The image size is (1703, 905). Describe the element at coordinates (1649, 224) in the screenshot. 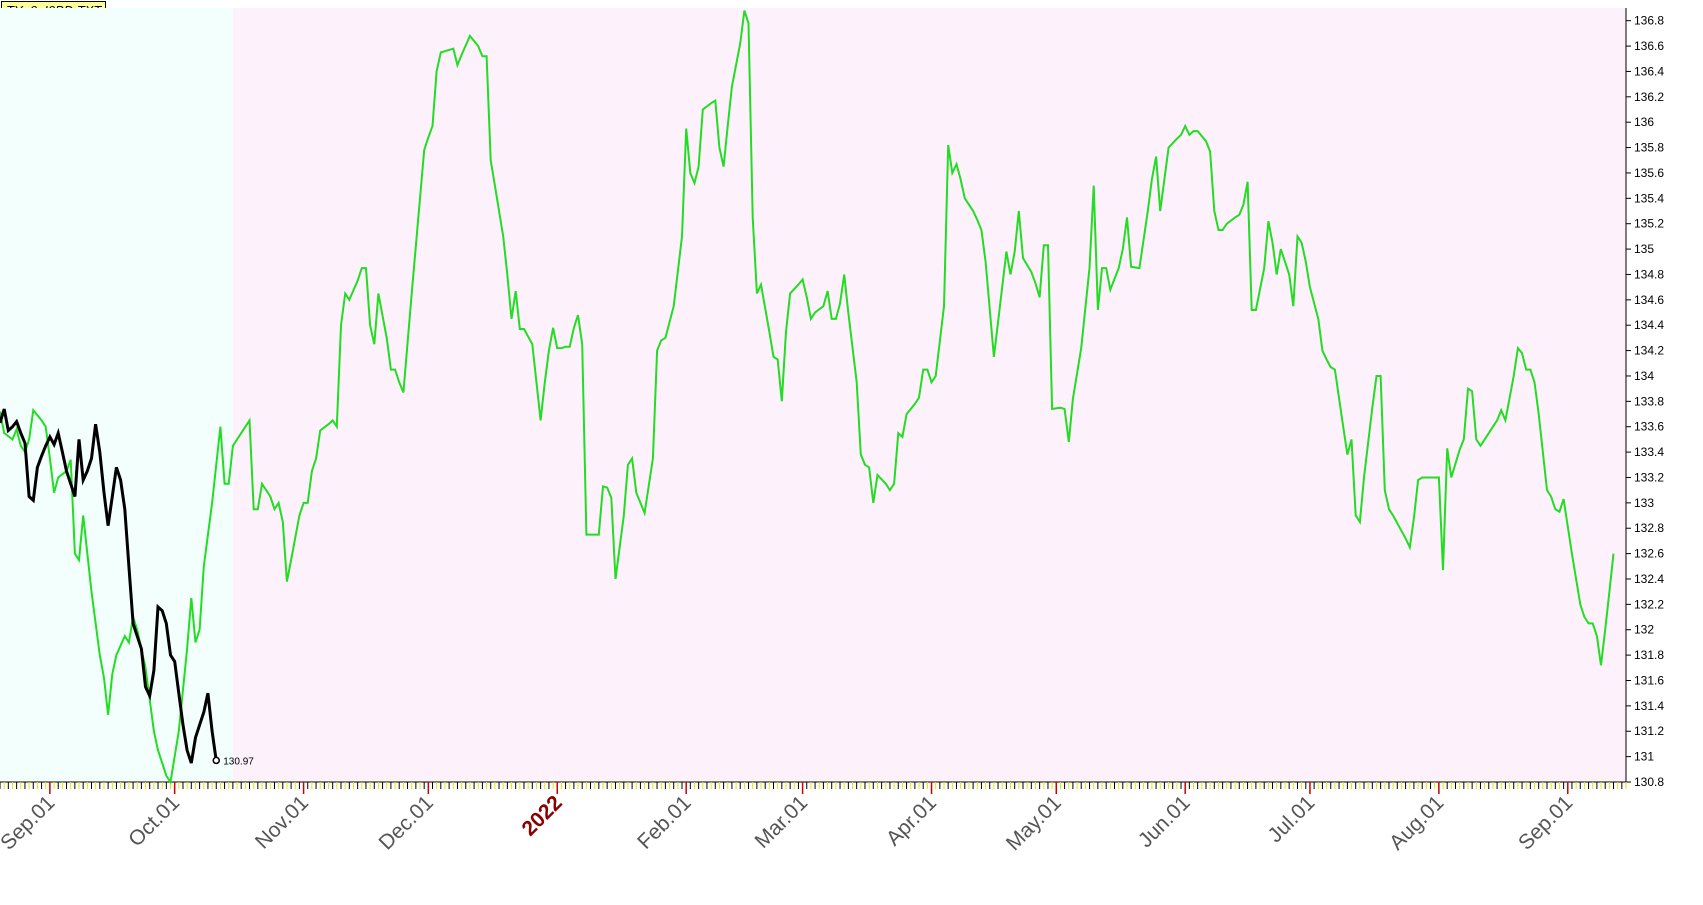

I see `y-tick-label: 135.2` at that location.